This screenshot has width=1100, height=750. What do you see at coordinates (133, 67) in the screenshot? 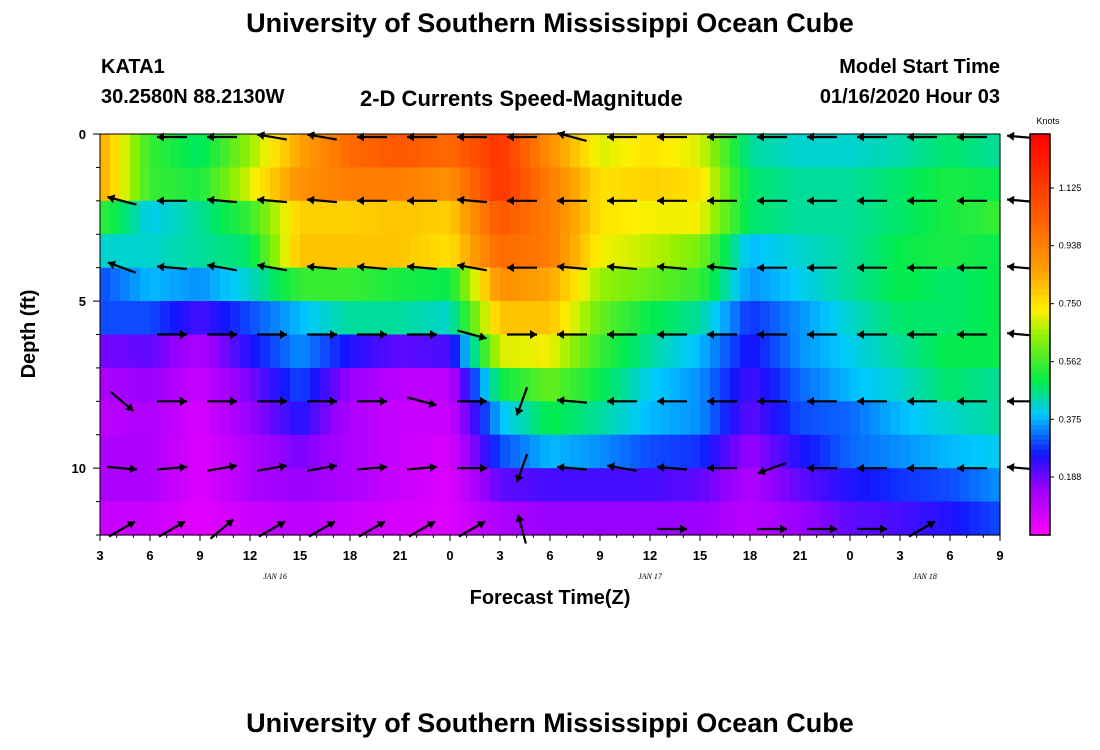
I see `station-id: KATA1` at bounding box center [133, 67].